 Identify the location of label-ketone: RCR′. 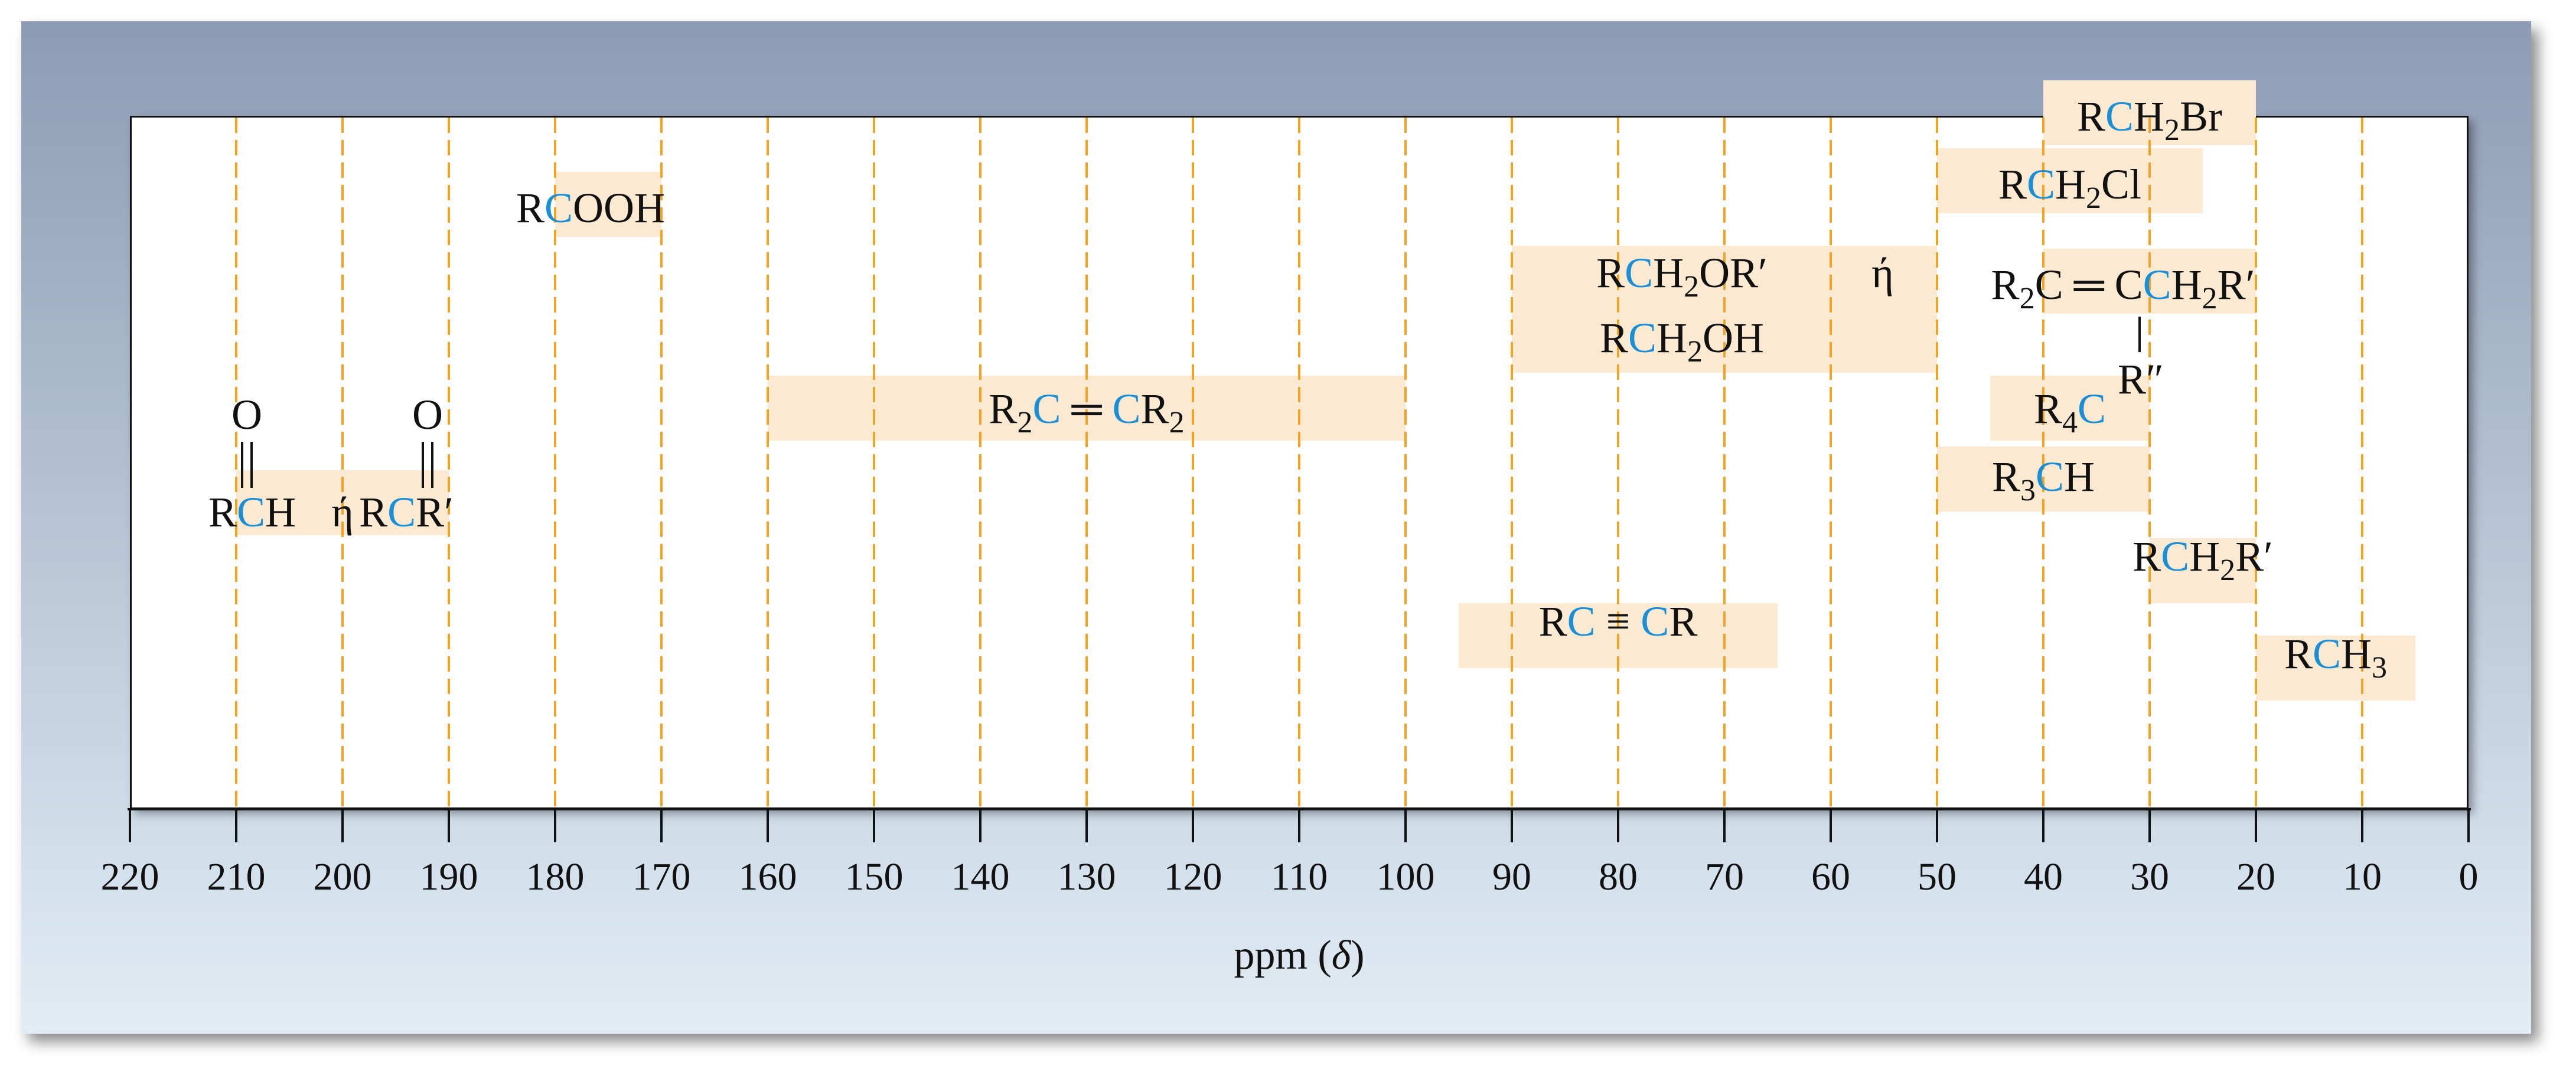
(407, 512).